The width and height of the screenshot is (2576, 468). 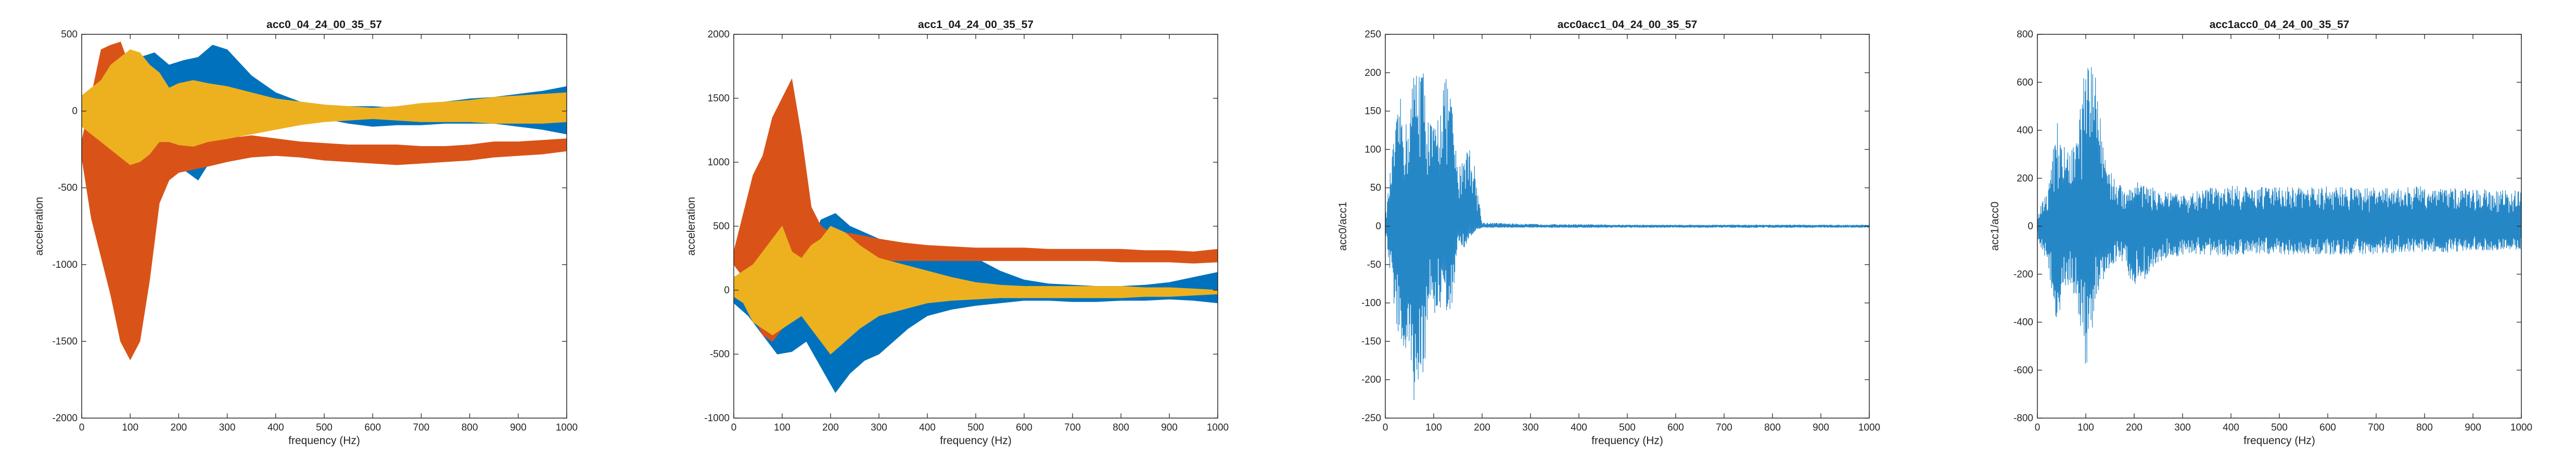 What do you see at coordinates (1372, 112) in the screenshot?
I see `y-tick-label: 150` at bounding box center [1372, 112].